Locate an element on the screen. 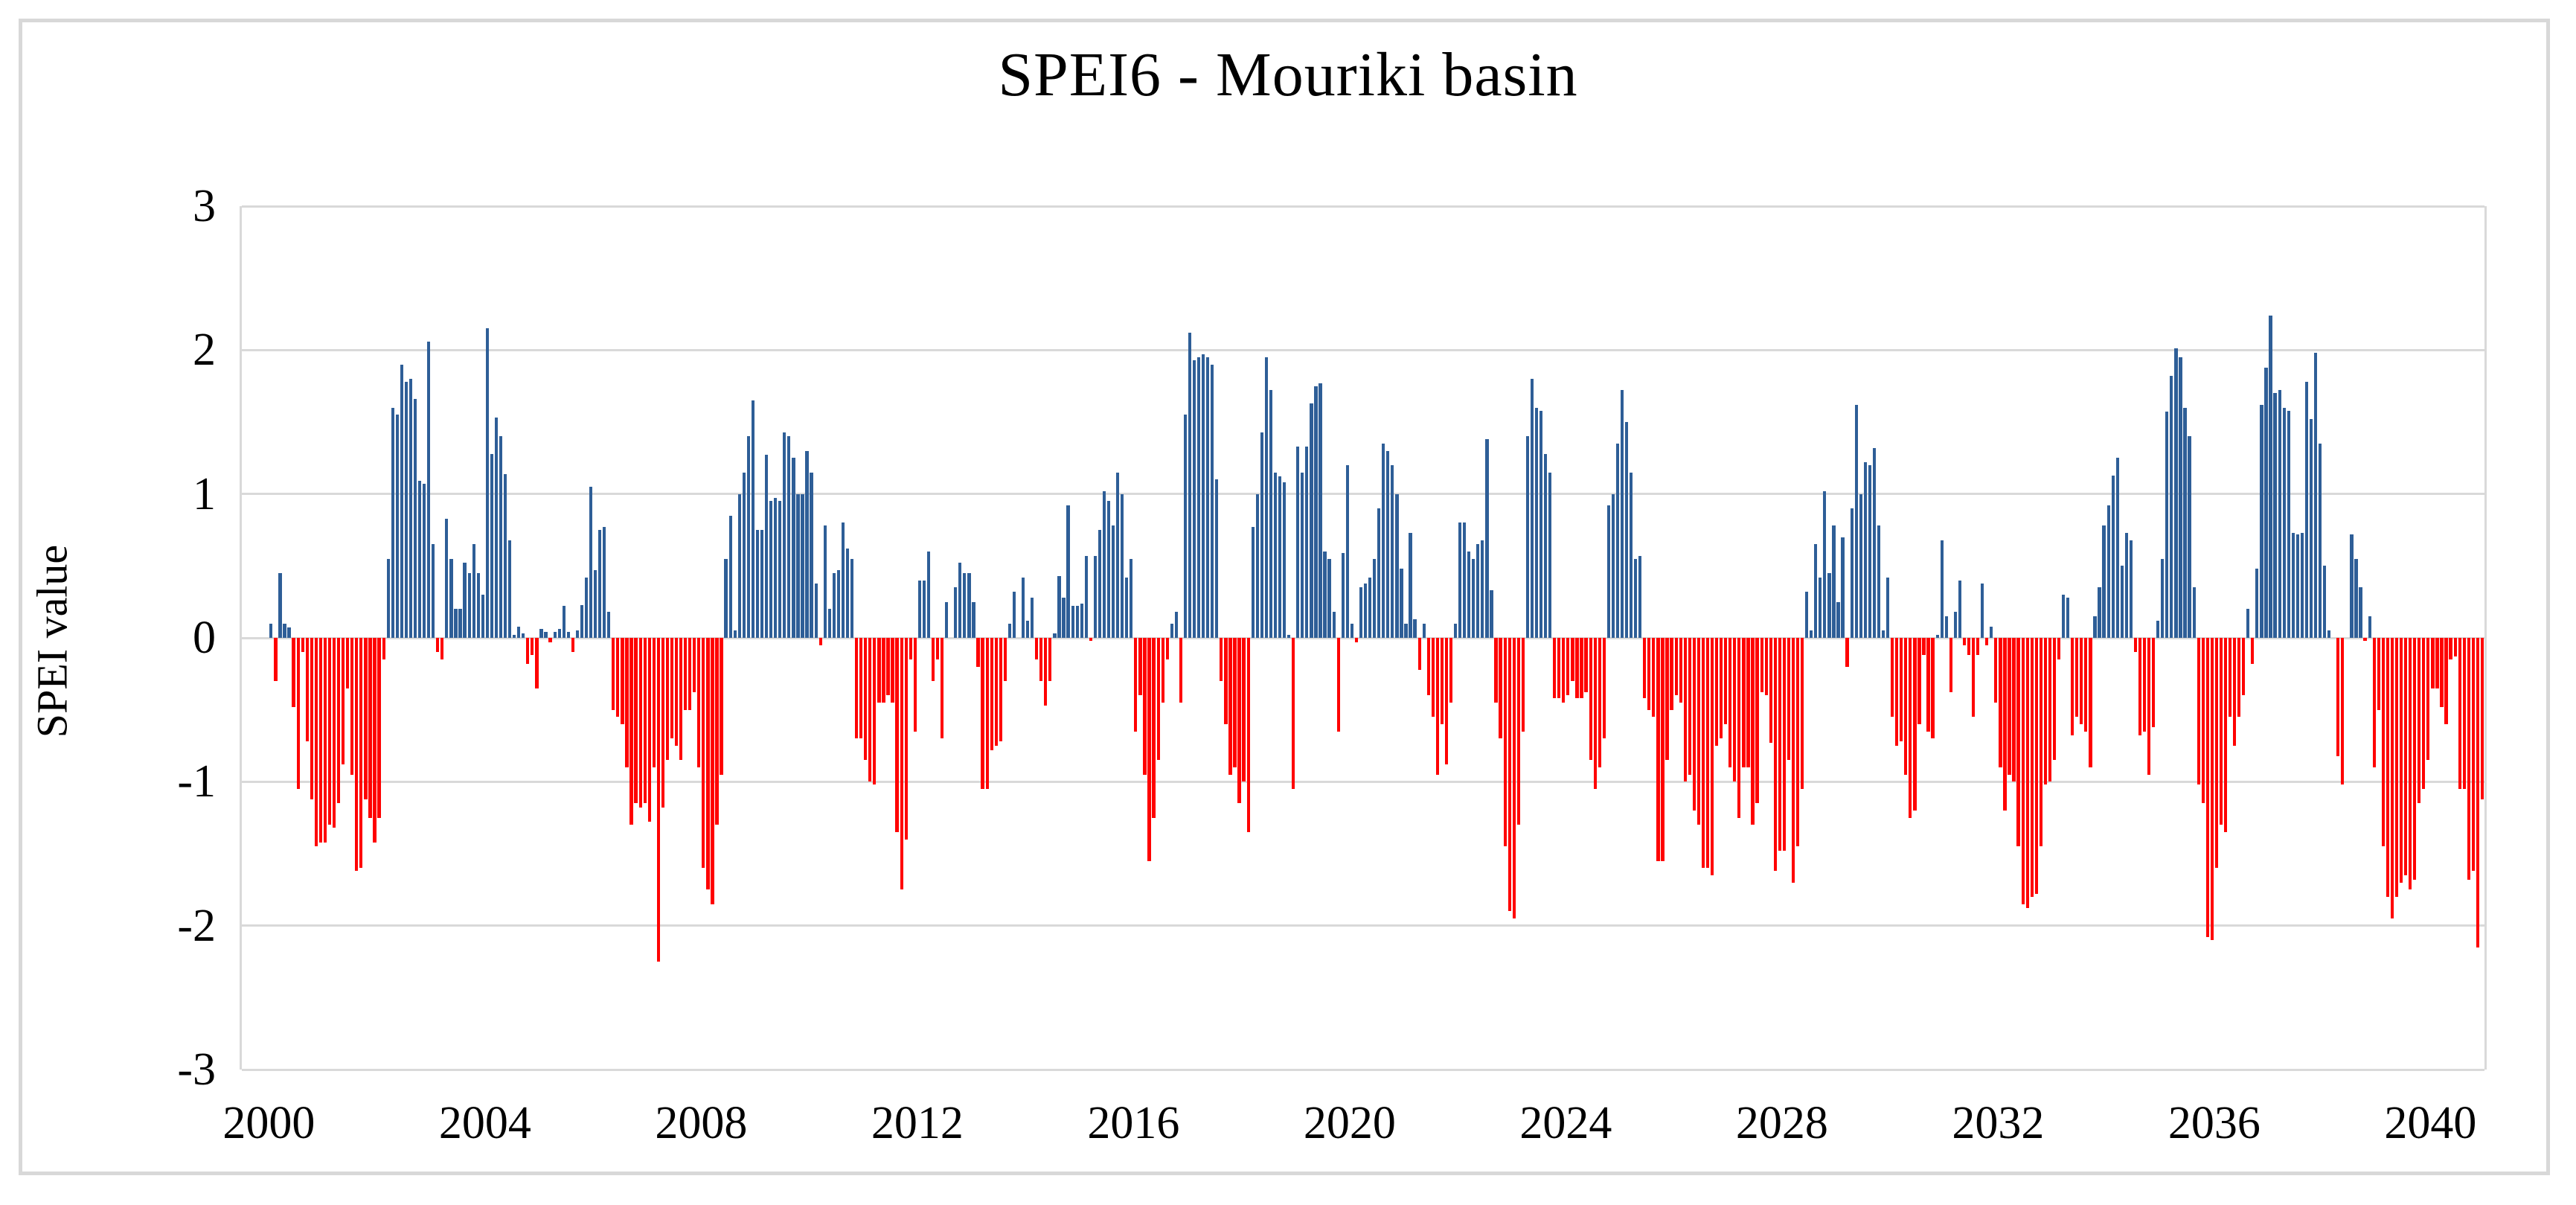  y-tick-label-2: 2 is located at coordinates (204, 350).